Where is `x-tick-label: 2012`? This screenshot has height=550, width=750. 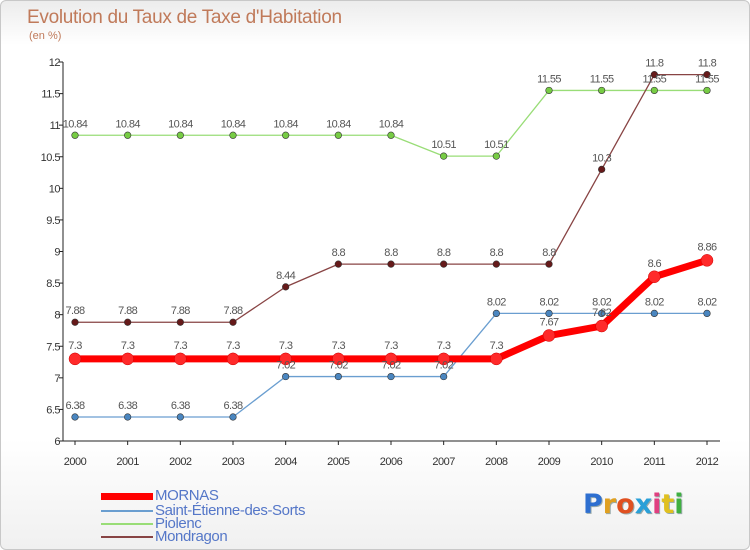
x-tick-label: 2012 is located at coordinates (707, 462).